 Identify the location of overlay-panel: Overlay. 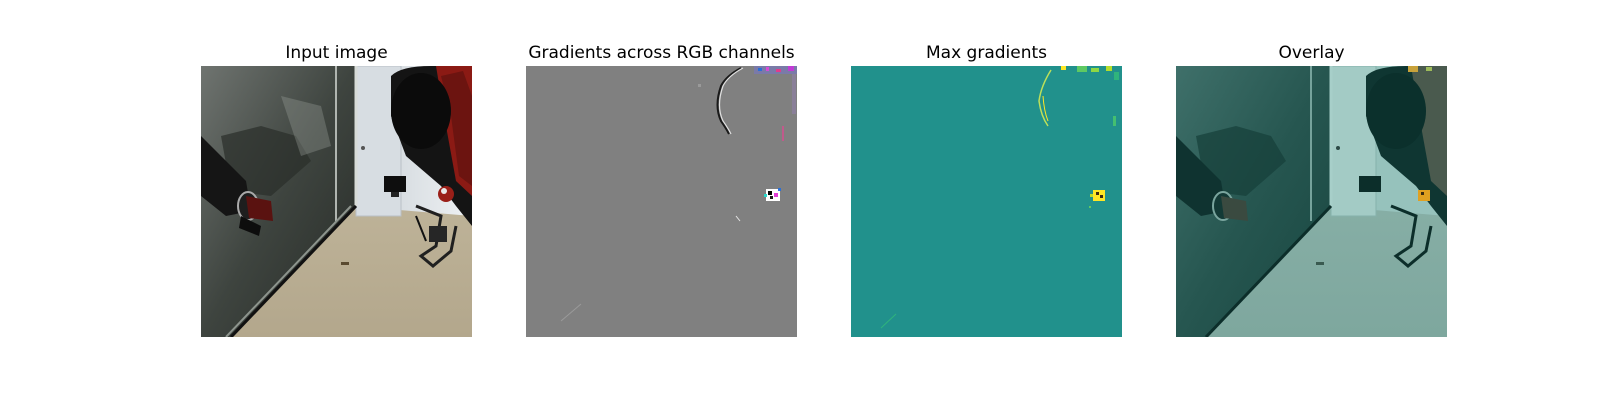
(1311, 188).